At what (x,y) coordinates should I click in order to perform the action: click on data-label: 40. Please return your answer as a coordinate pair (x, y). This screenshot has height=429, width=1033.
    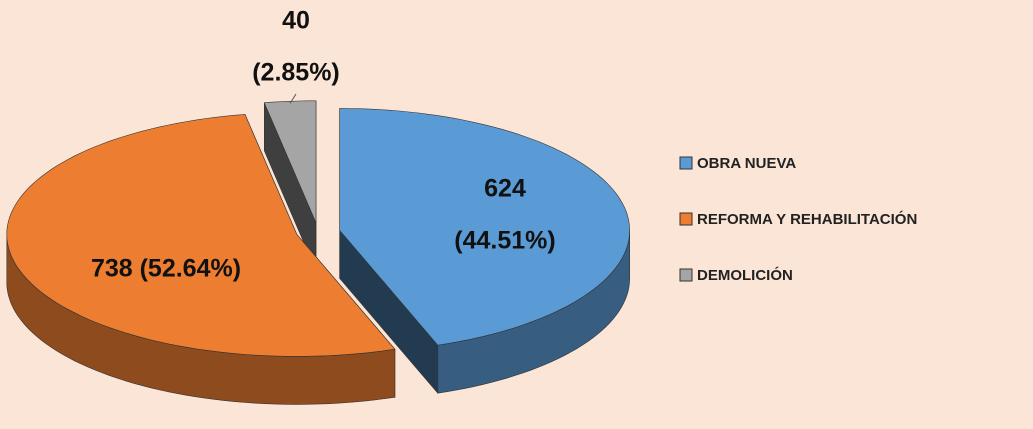
    Looking at the image, I should click on (296, 21).